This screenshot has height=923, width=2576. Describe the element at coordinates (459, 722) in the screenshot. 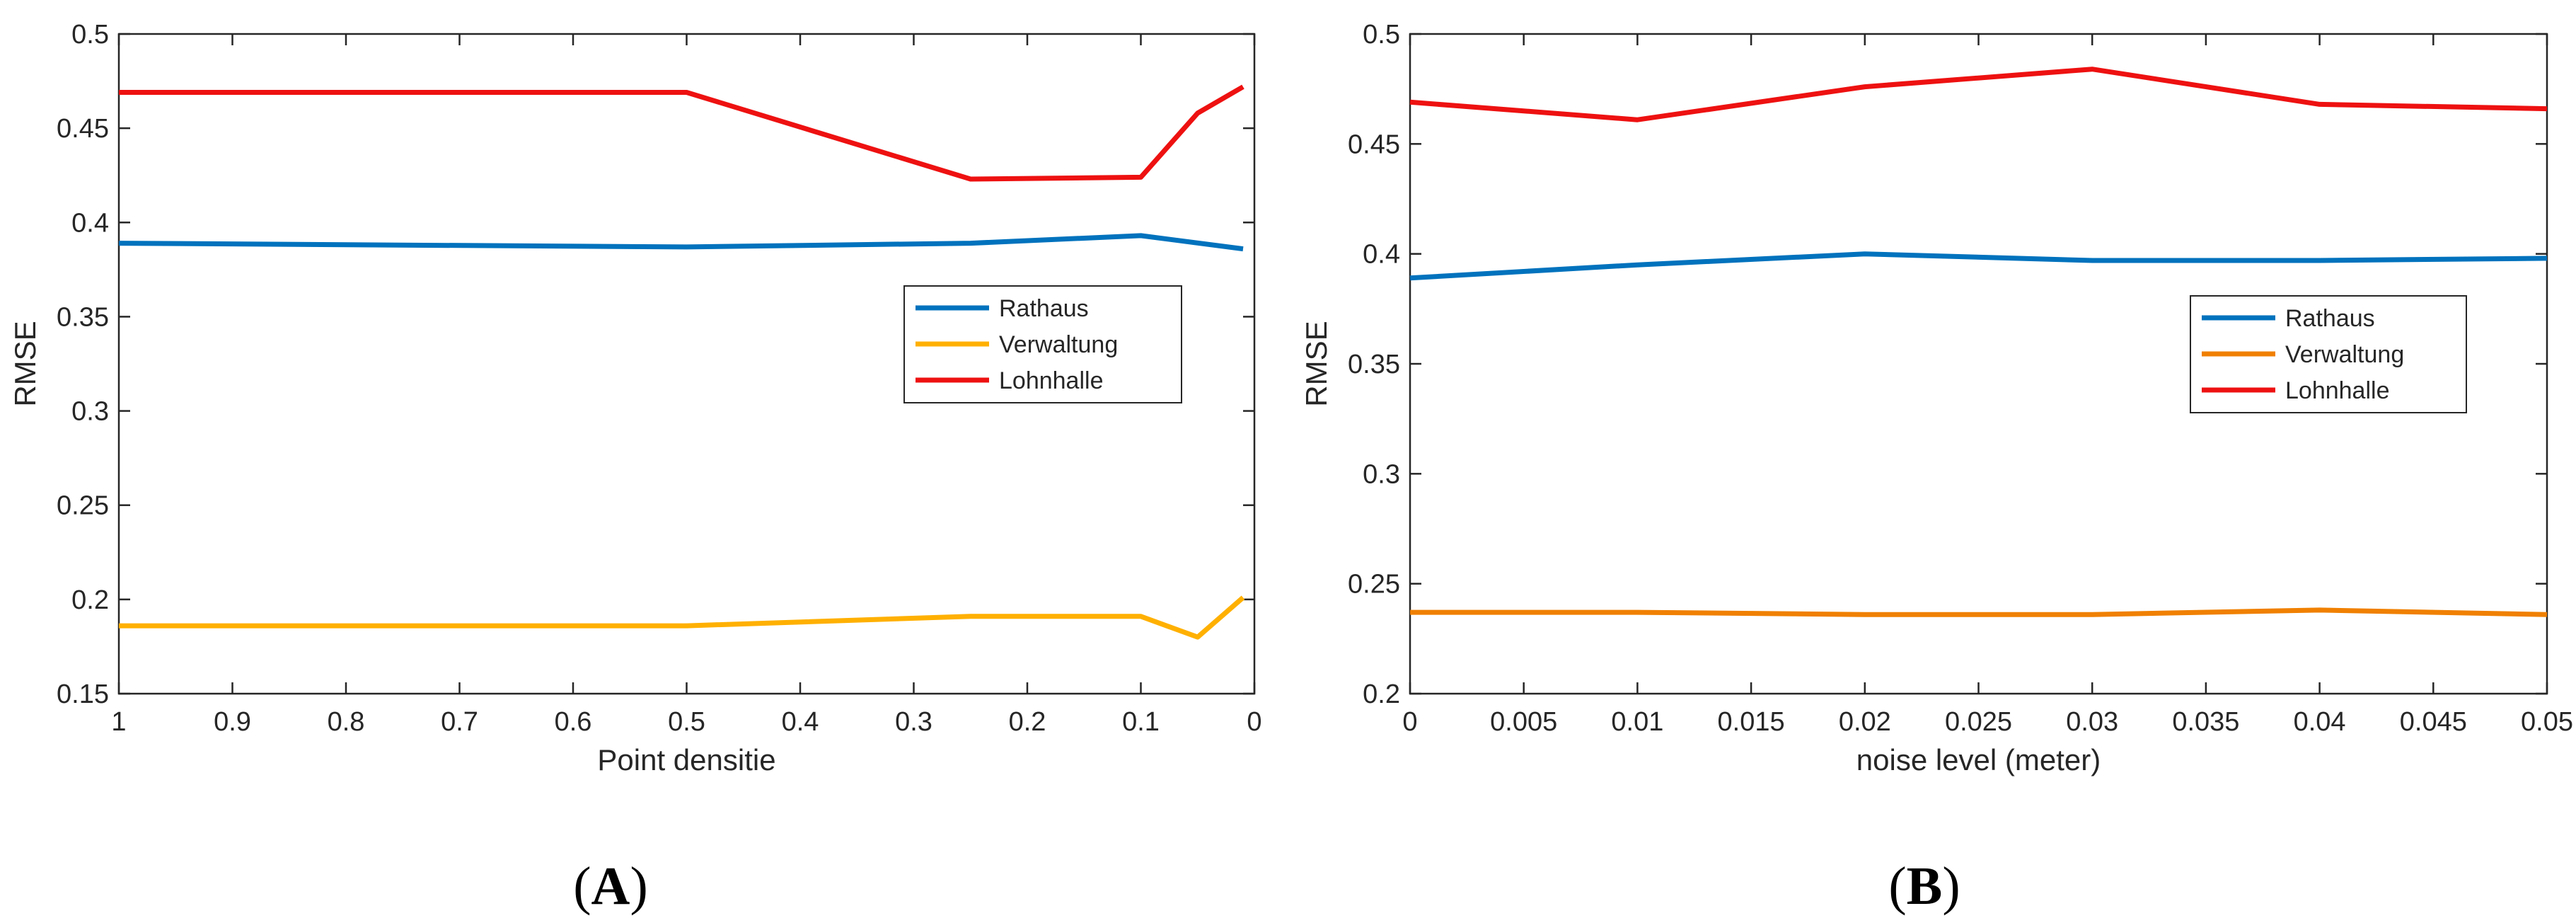

I see `x-tick-label: 0.7` at that location.